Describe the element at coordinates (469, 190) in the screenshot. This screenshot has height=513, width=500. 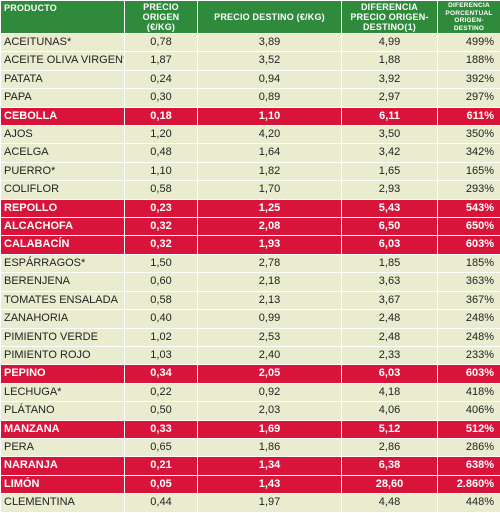
I see `cell-percent-difference: 293%` at that location.